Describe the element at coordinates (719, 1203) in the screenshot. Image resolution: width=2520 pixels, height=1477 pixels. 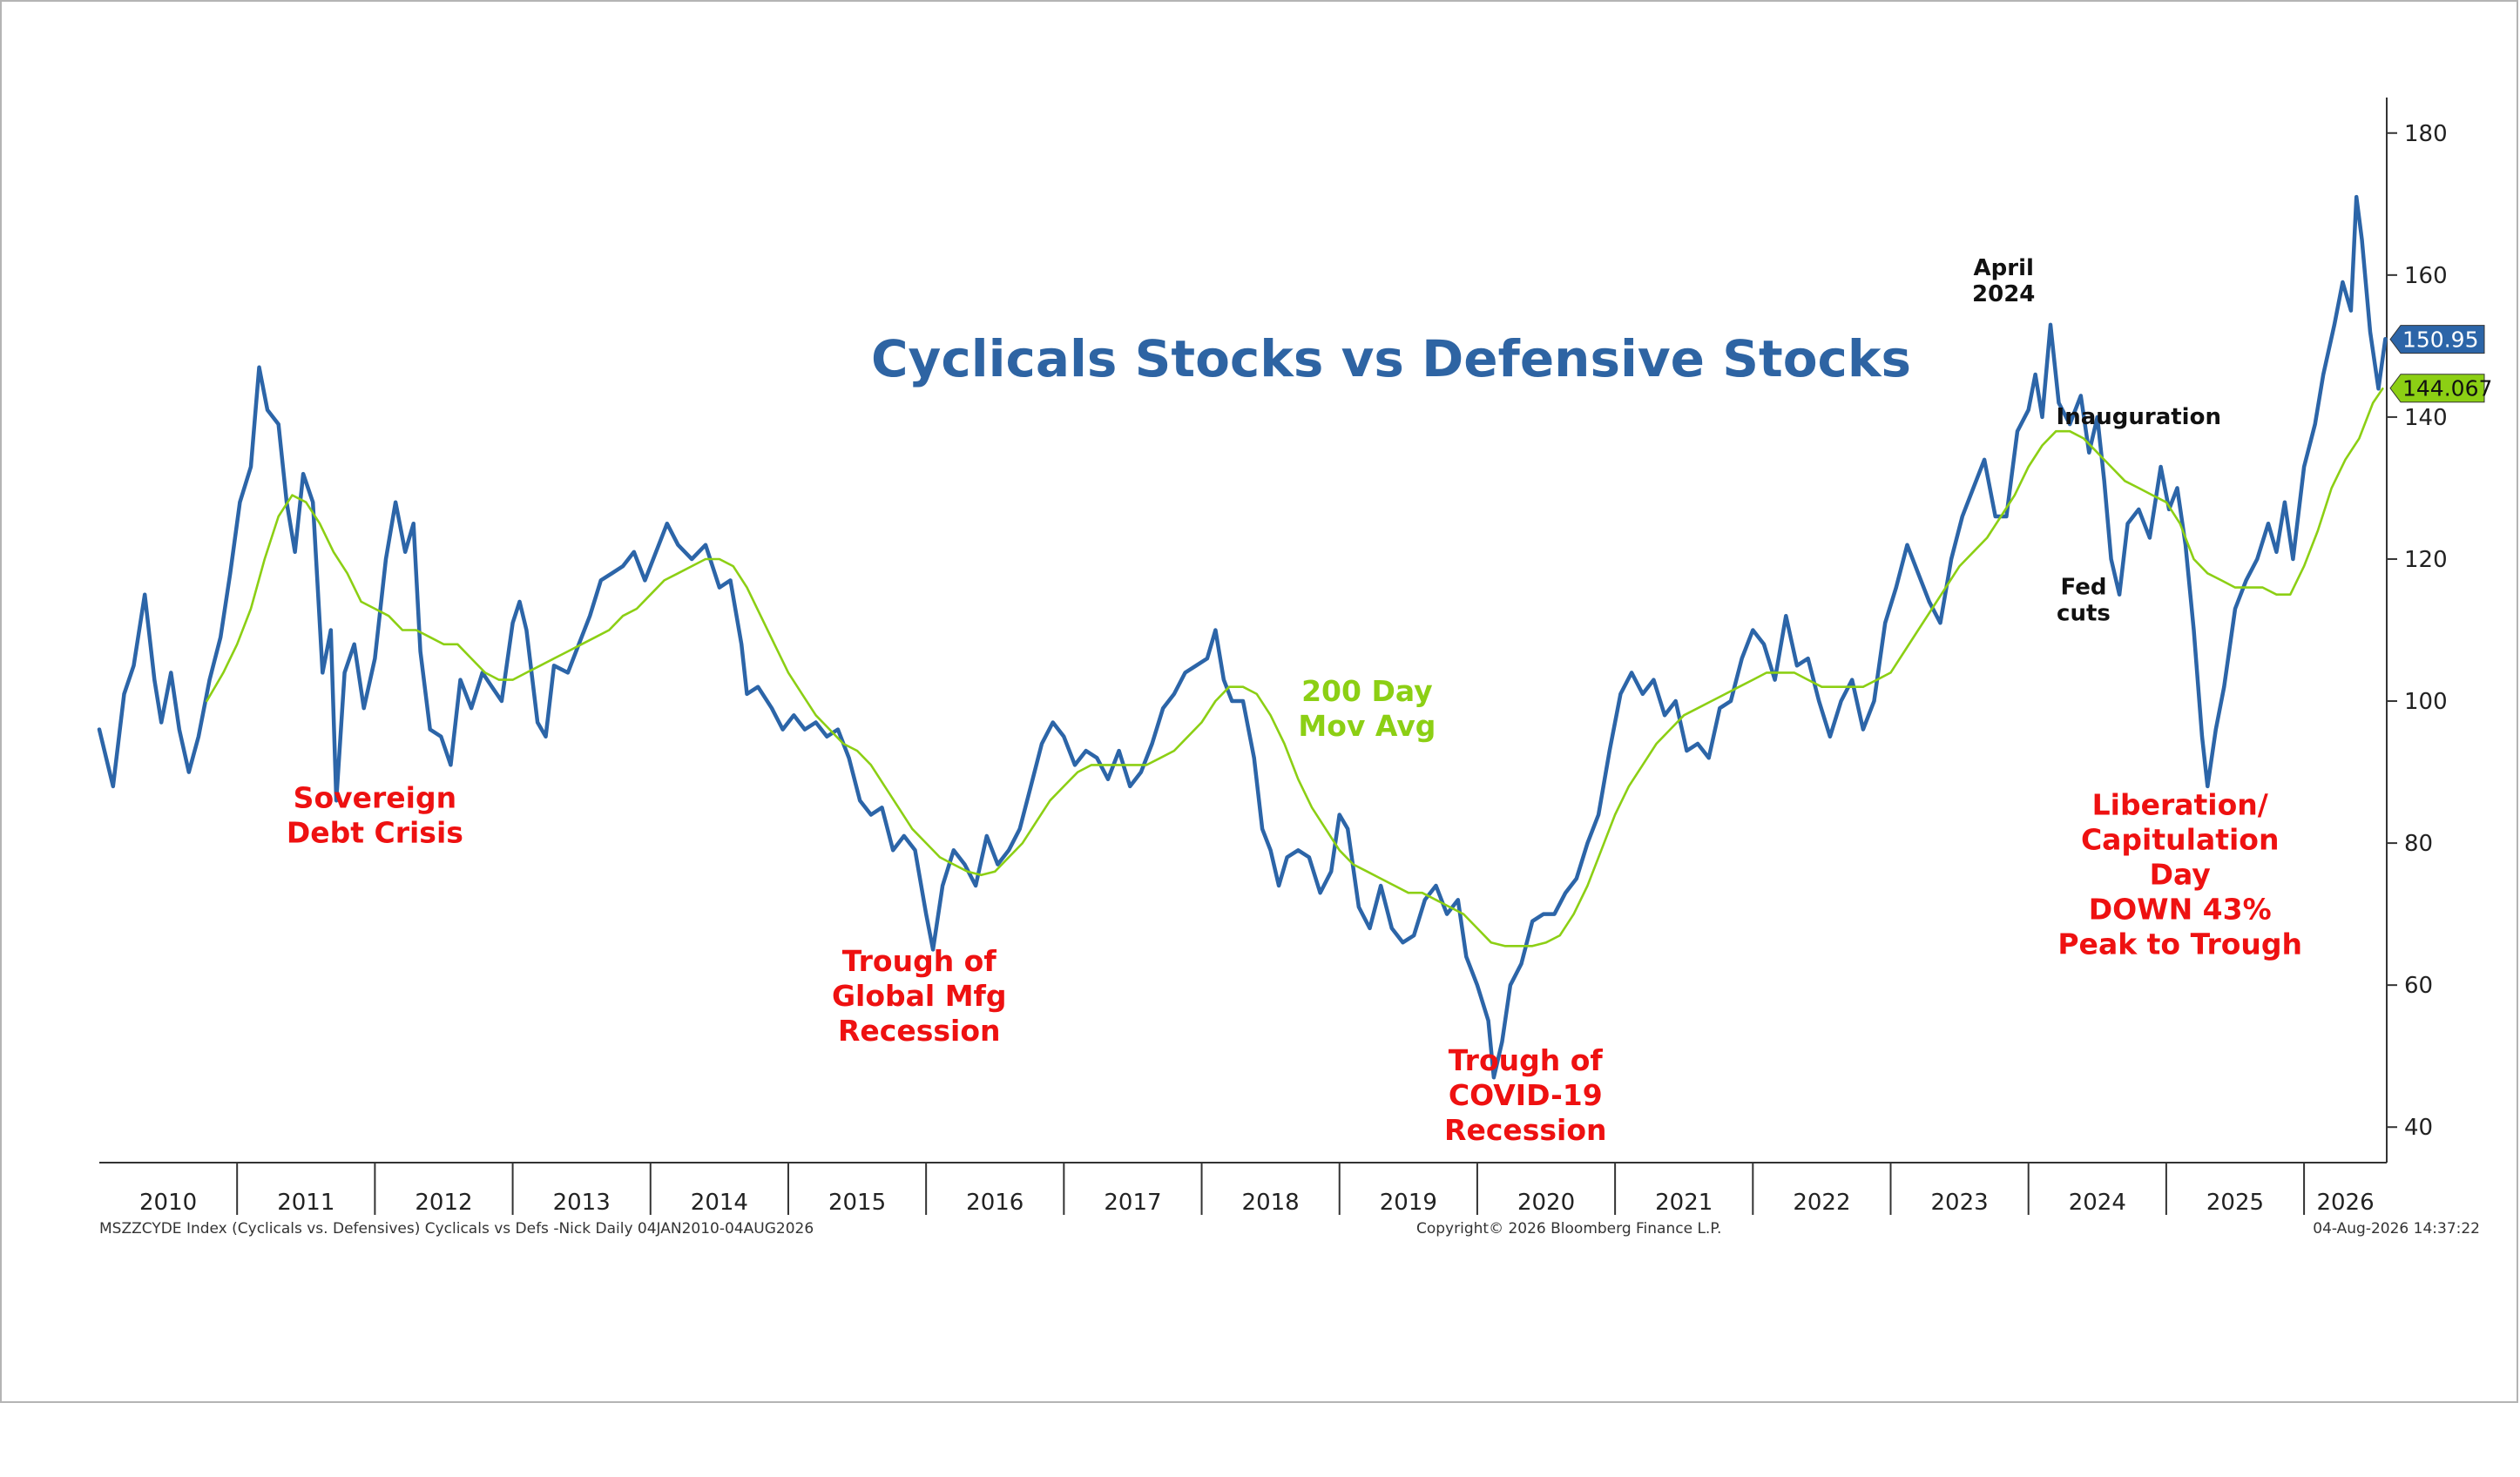
I see `x-tick-label: 2014` at that location.